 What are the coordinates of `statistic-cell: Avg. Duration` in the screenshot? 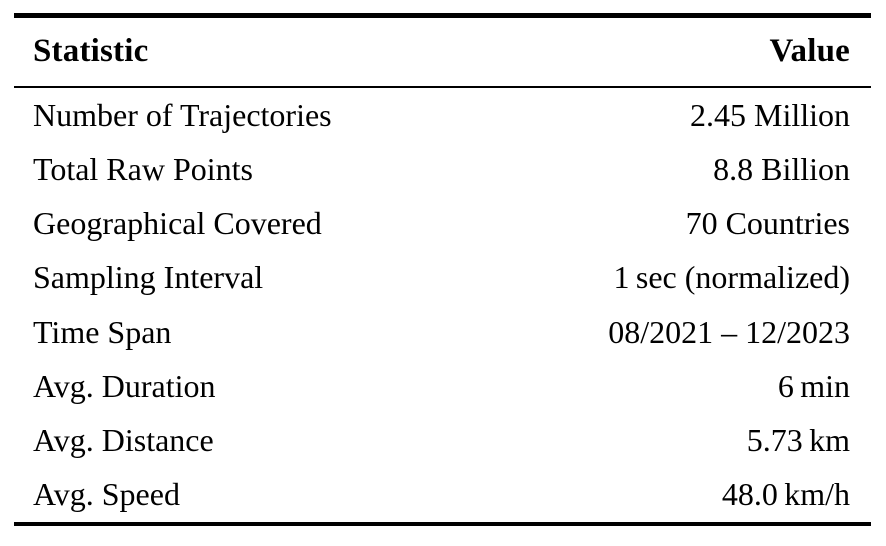 It's located at (124, 385).